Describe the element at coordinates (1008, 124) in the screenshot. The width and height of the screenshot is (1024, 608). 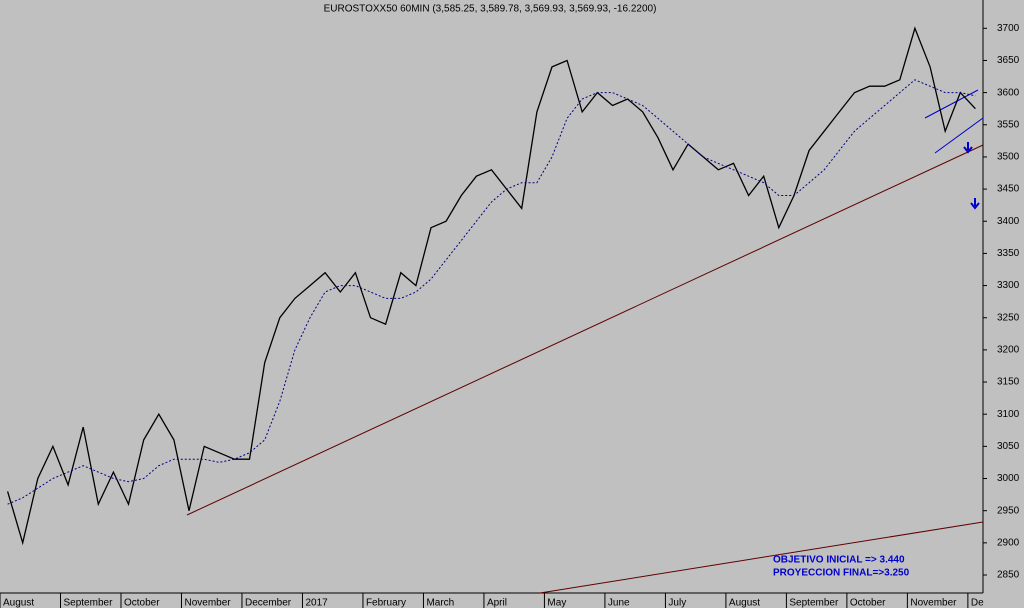
I see `y-tick-label: 3550` at that location.